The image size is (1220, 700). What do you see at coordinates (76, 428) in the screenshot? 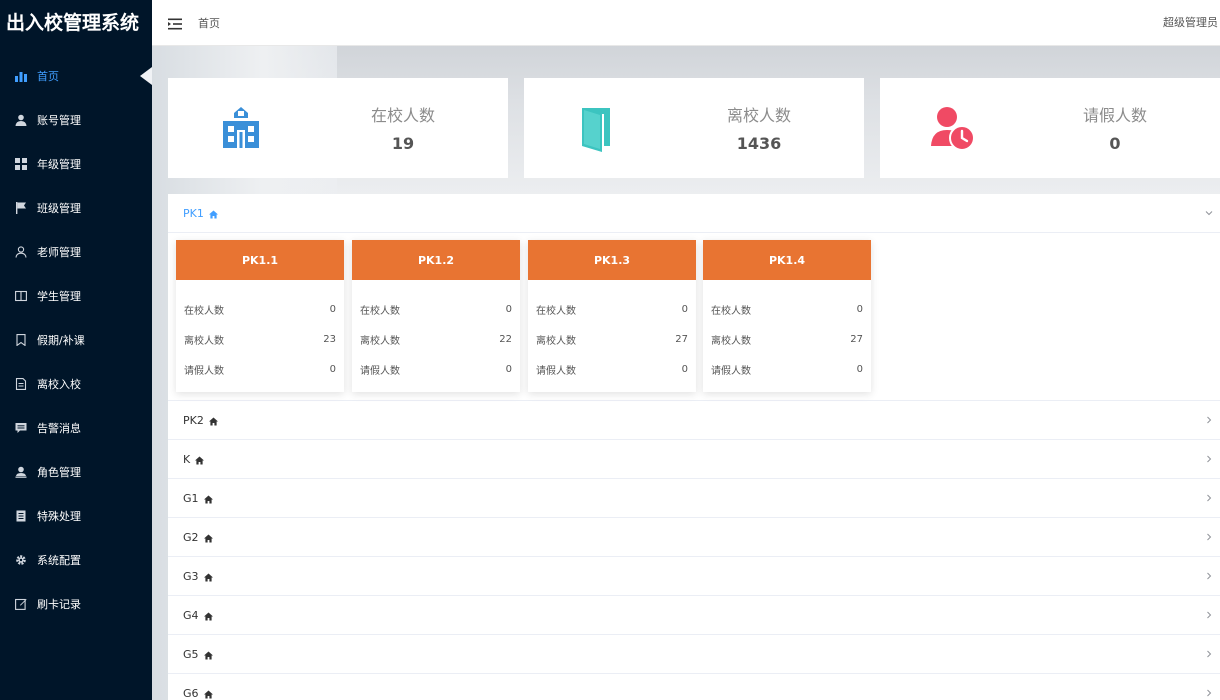
I see `sidebar-item-alerts: 告警消息` at bounding box center [76, 428].